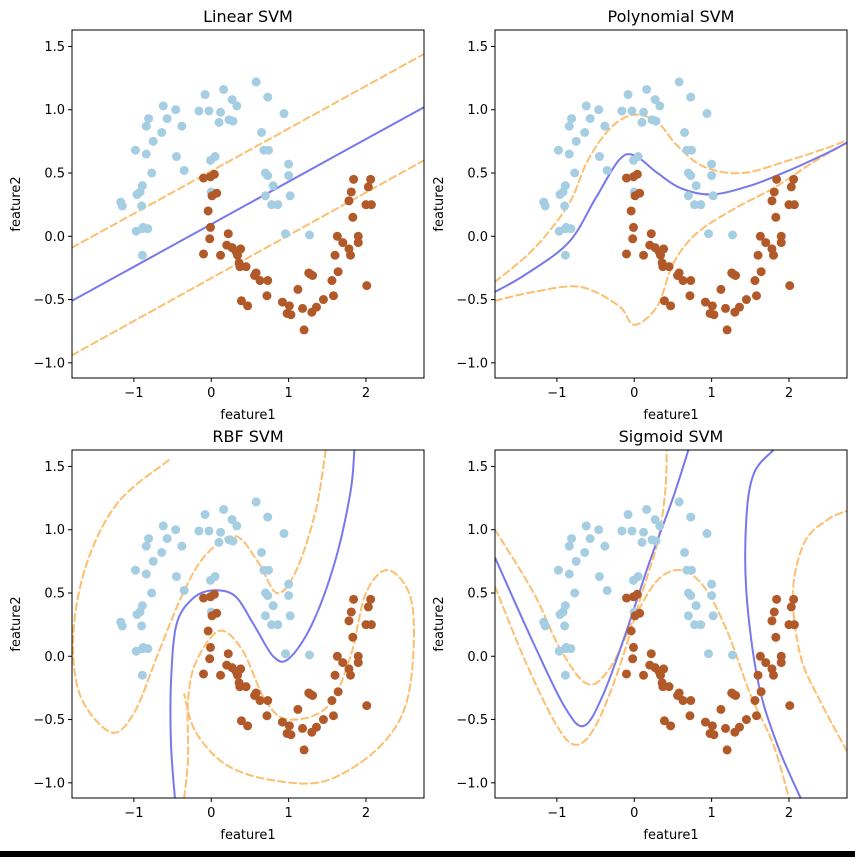 Image resolution: width=855 pixels, height=857 pixels. I want to click on x-tick-label: 1, so click(288, 813).